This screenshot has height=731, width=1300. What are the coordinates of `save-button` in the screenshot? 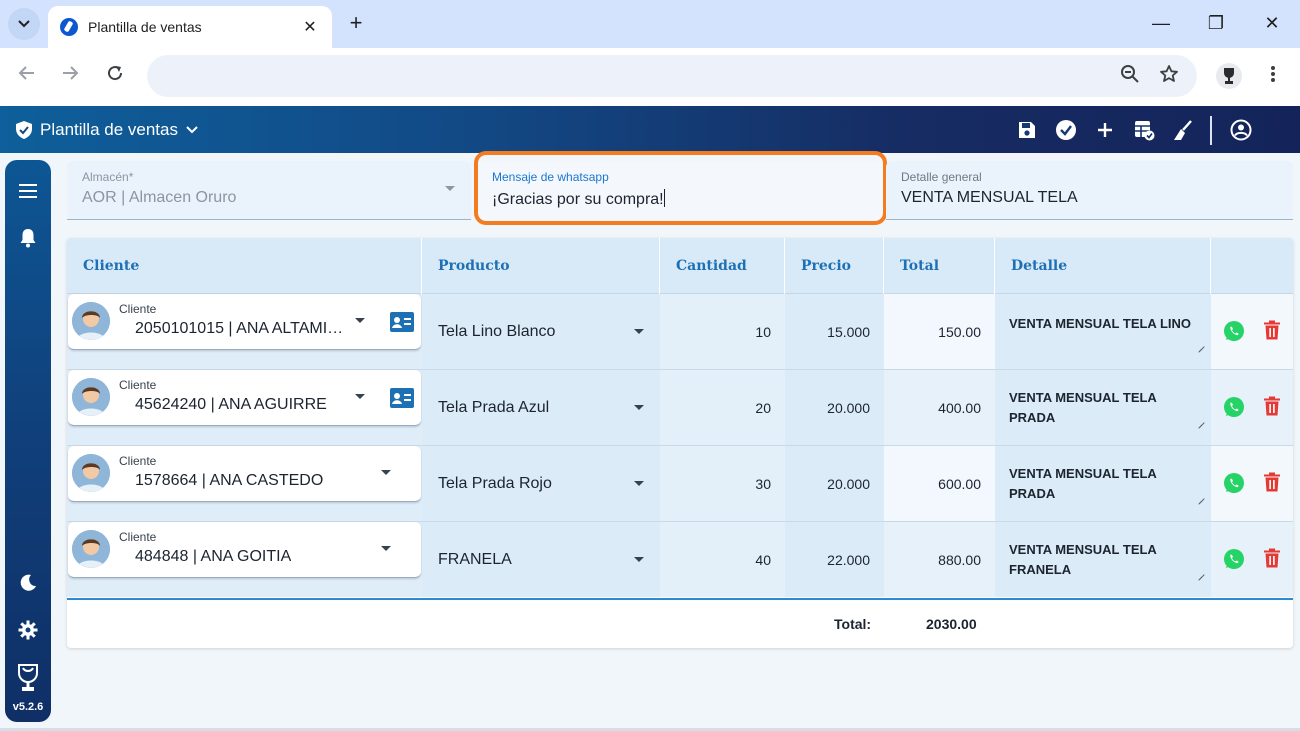 It's located at (1027, 130).